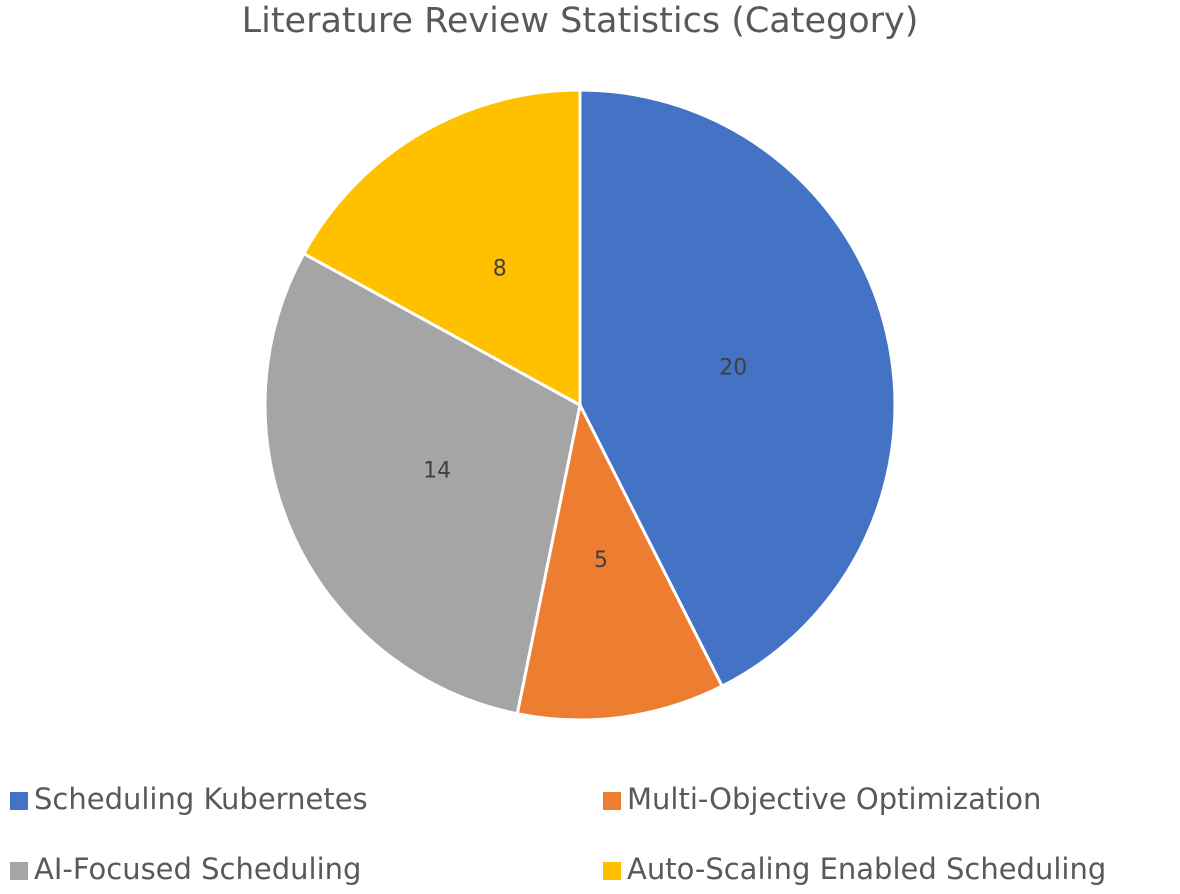 This screenshot has width=1180, height=894. What do you see at coordinates (866, 869) in the screenshot?
I see `legend-label: Auto-Scaling Enabled Scheduling` at bounding box center [866, 869].